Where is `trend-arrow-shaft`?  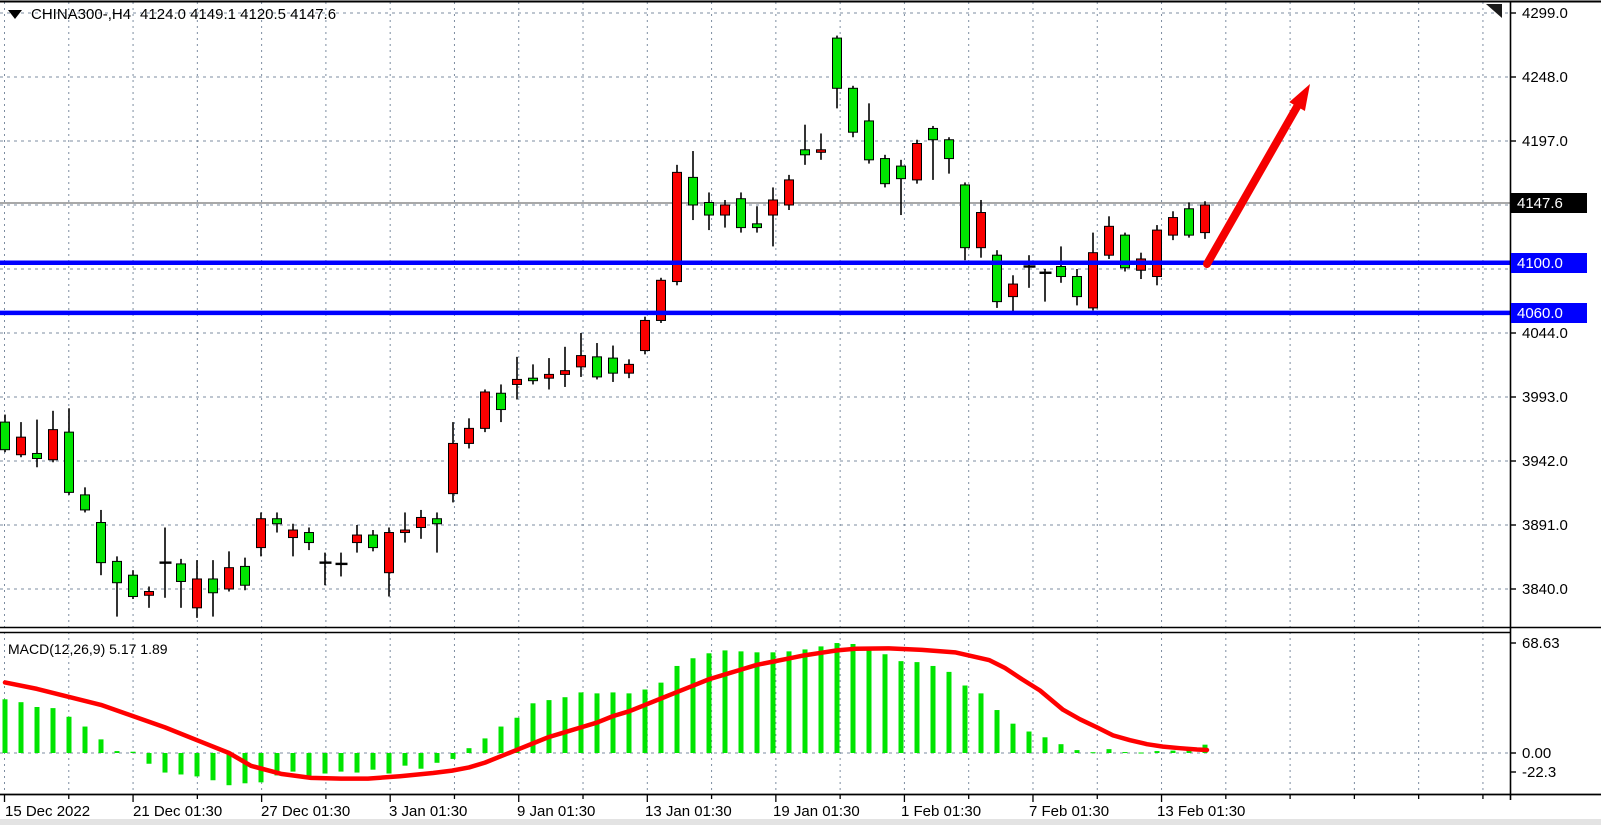
trend-arrow-shaft is located at coordinates (1254, 182).